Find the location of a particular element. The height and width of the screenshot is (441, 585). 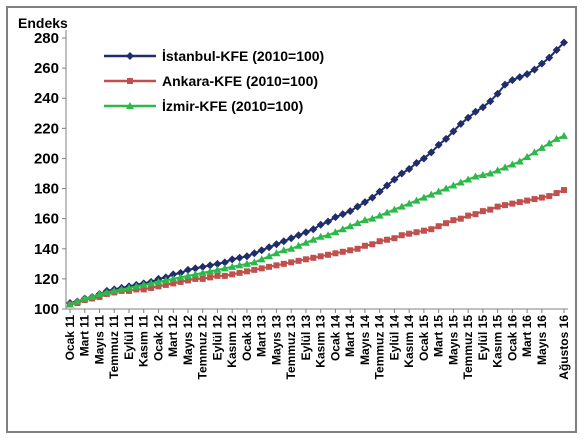

legend-label: İzmir-KFE (2010=100) is located at coordinates (232, 106).